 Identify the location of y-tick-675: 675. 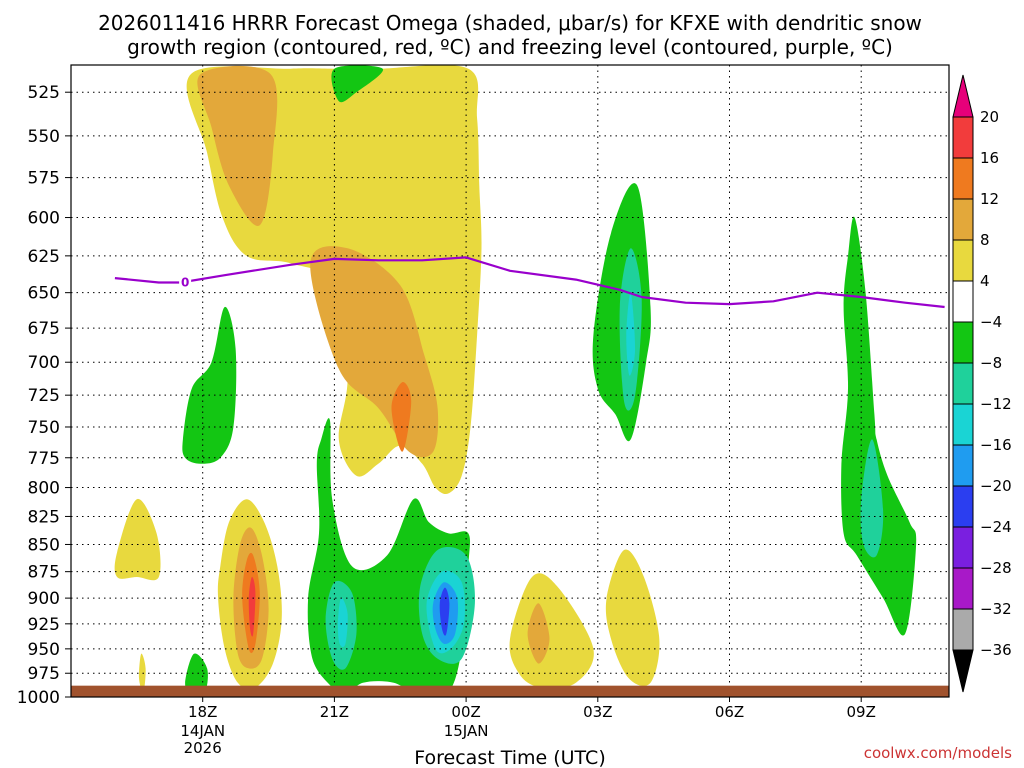
(44, 329).